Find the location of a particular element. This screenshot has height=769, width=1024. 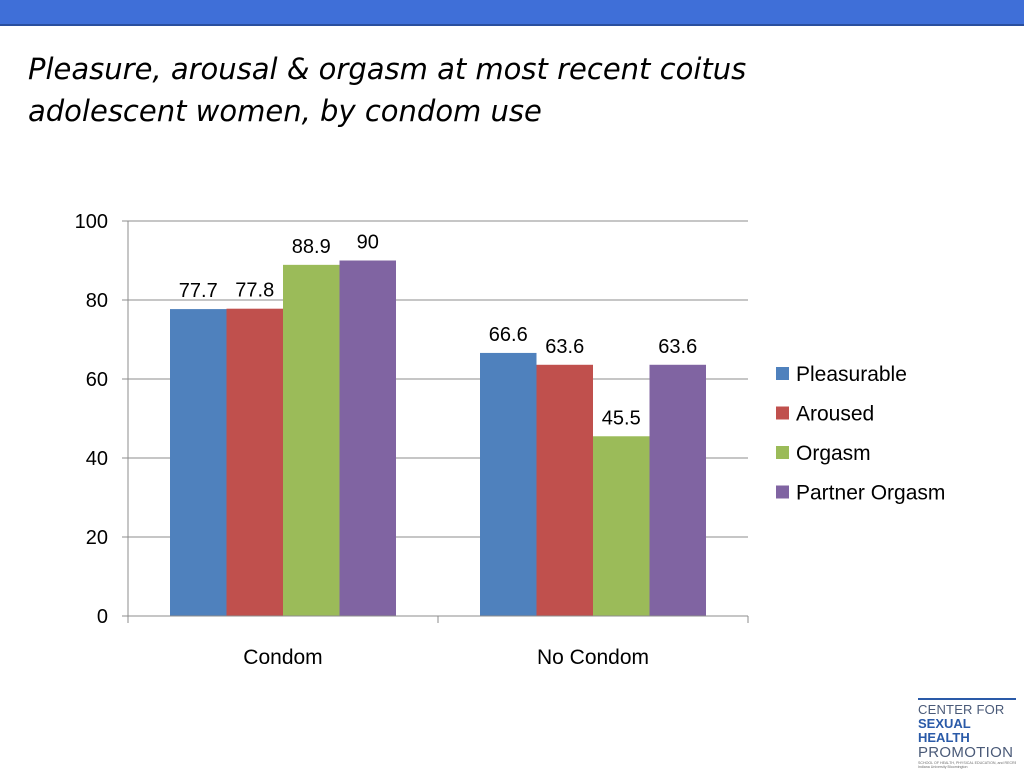

y-tick-label-20: 20 is located at coordinates (97, 538).